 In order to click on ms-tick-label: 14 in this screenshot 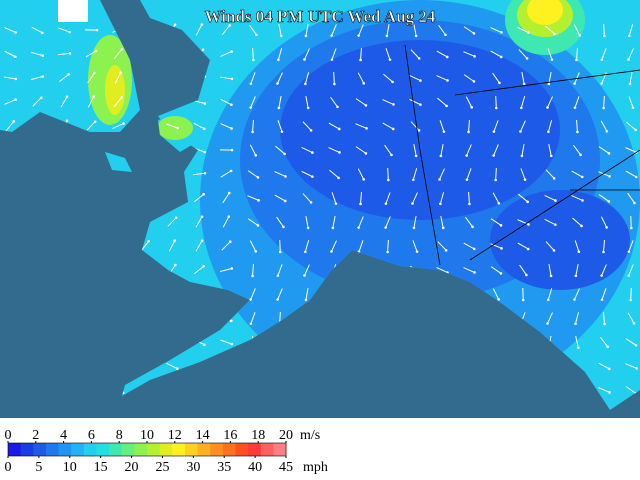, I will do `click(203, 435)`.